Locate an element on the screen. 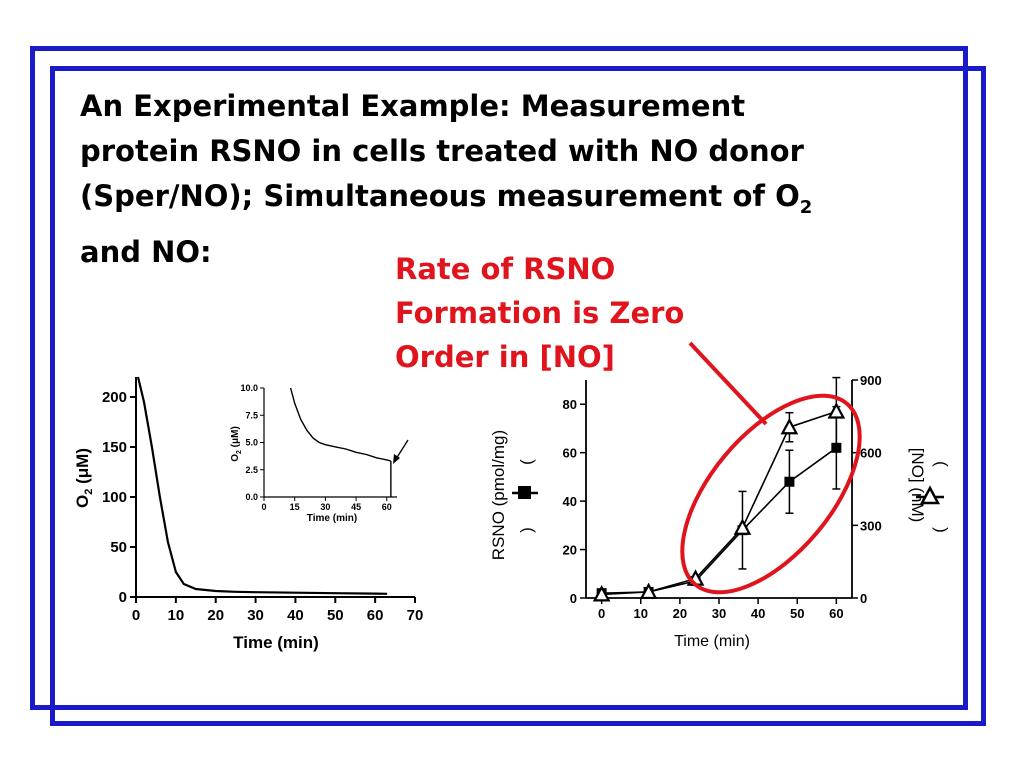 This screenshot has height=768, width=1024. no-legend-paren-open: ( is located at coordinates (941, 464).